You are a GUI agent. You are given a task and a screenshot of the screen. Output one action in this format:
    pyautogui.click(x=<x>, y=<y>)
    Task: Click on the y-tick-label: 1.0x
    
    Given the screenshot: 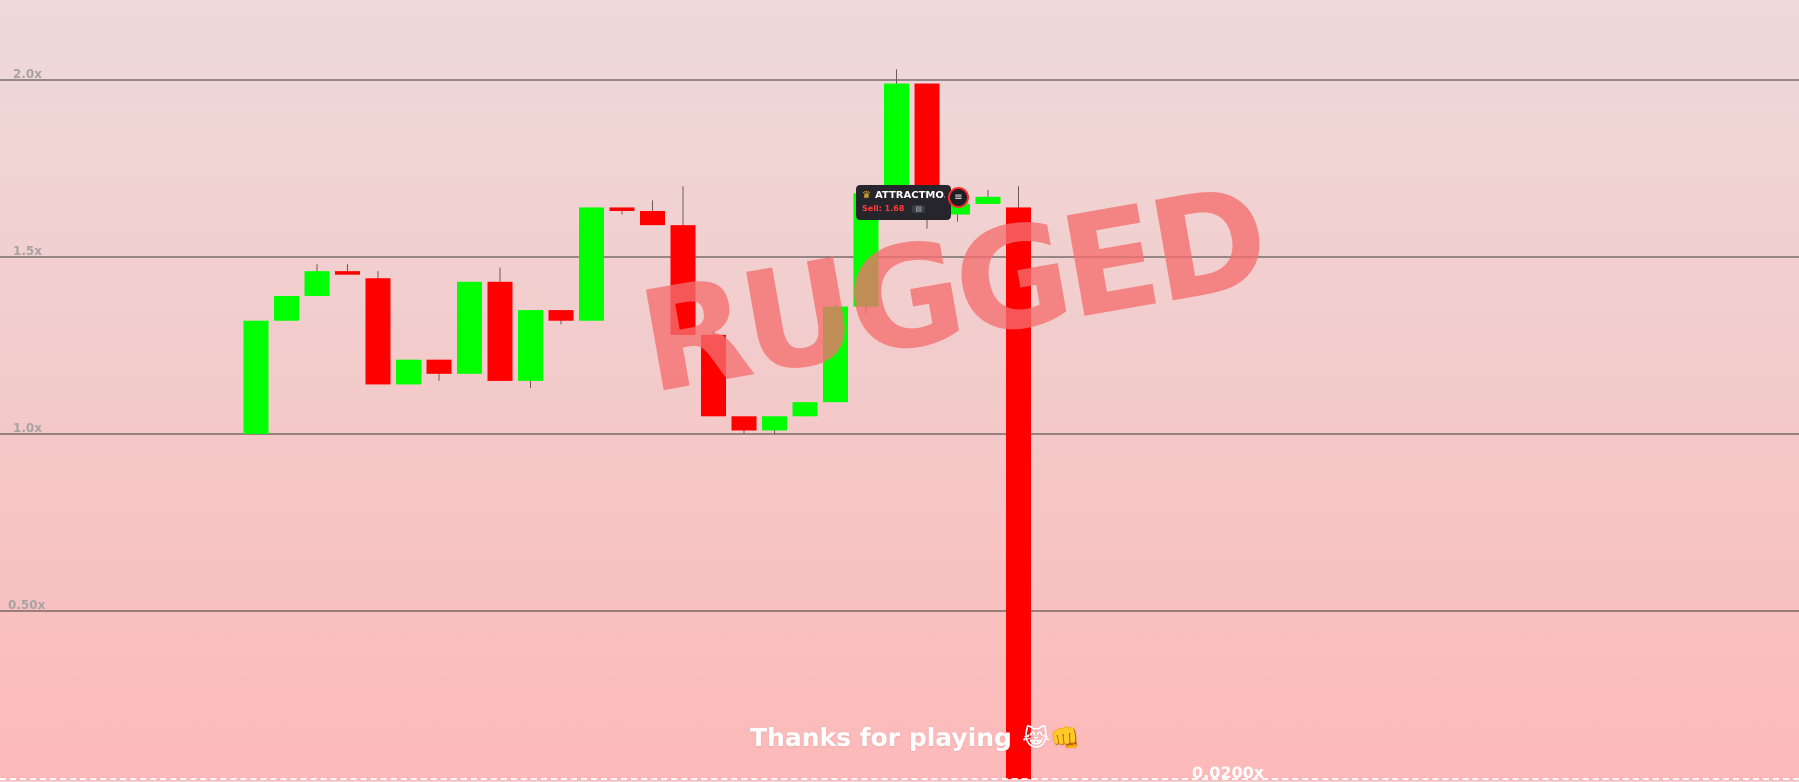 What is the action you would take?
    pyautogui.click(x=27, y=428)
    